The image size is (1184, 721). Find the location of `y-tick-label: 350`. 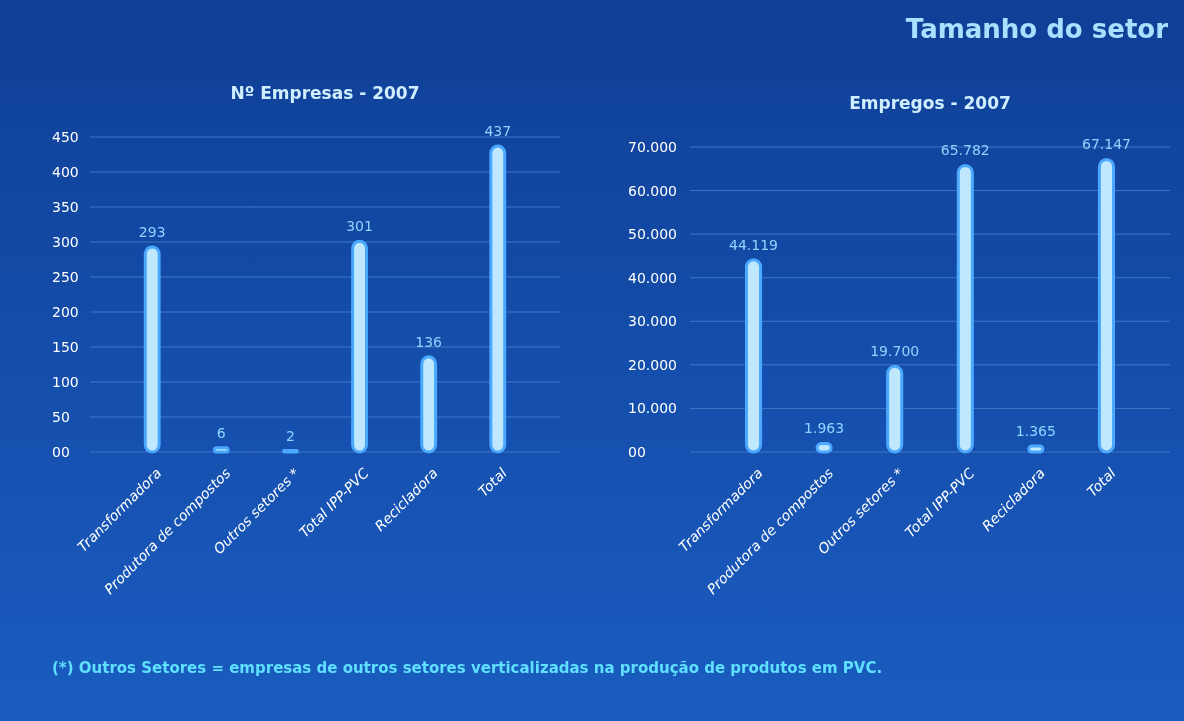

y-tick-label: 350 is located at coordinates (65, 207).